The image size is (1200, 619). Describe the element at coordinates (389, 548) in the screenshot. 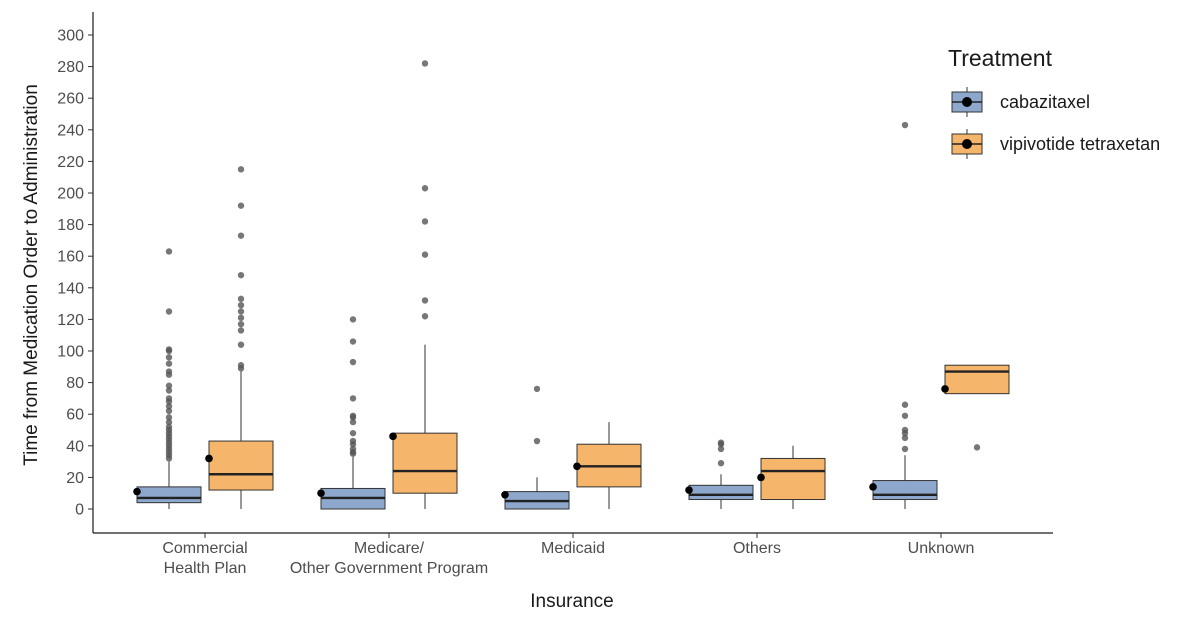

I see `x-tick-label: Medicare/` at that location.